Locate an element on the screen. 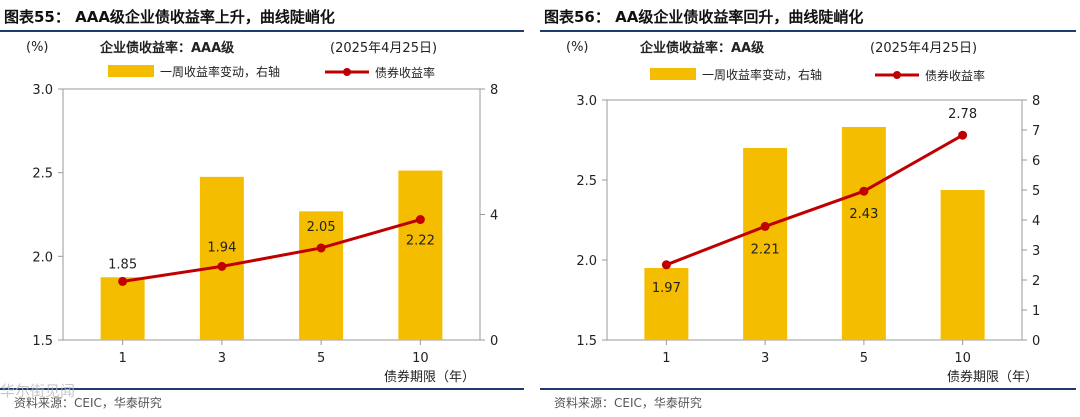 This screenshot has width=1080, height=417. watermark: 华尔街见闻 is located at coordinates (38, 391).